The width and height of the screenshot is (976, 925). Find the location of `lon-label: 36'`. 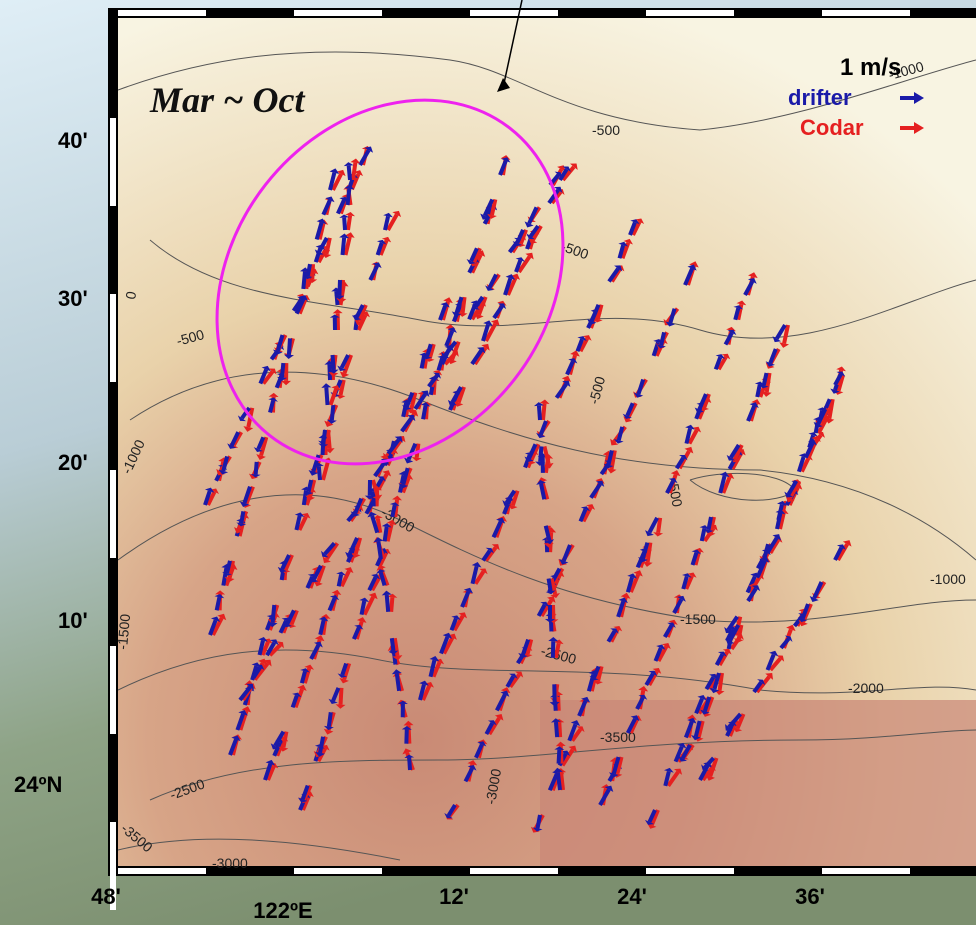

lon-label: 36' is located at coordinates (810, 896).